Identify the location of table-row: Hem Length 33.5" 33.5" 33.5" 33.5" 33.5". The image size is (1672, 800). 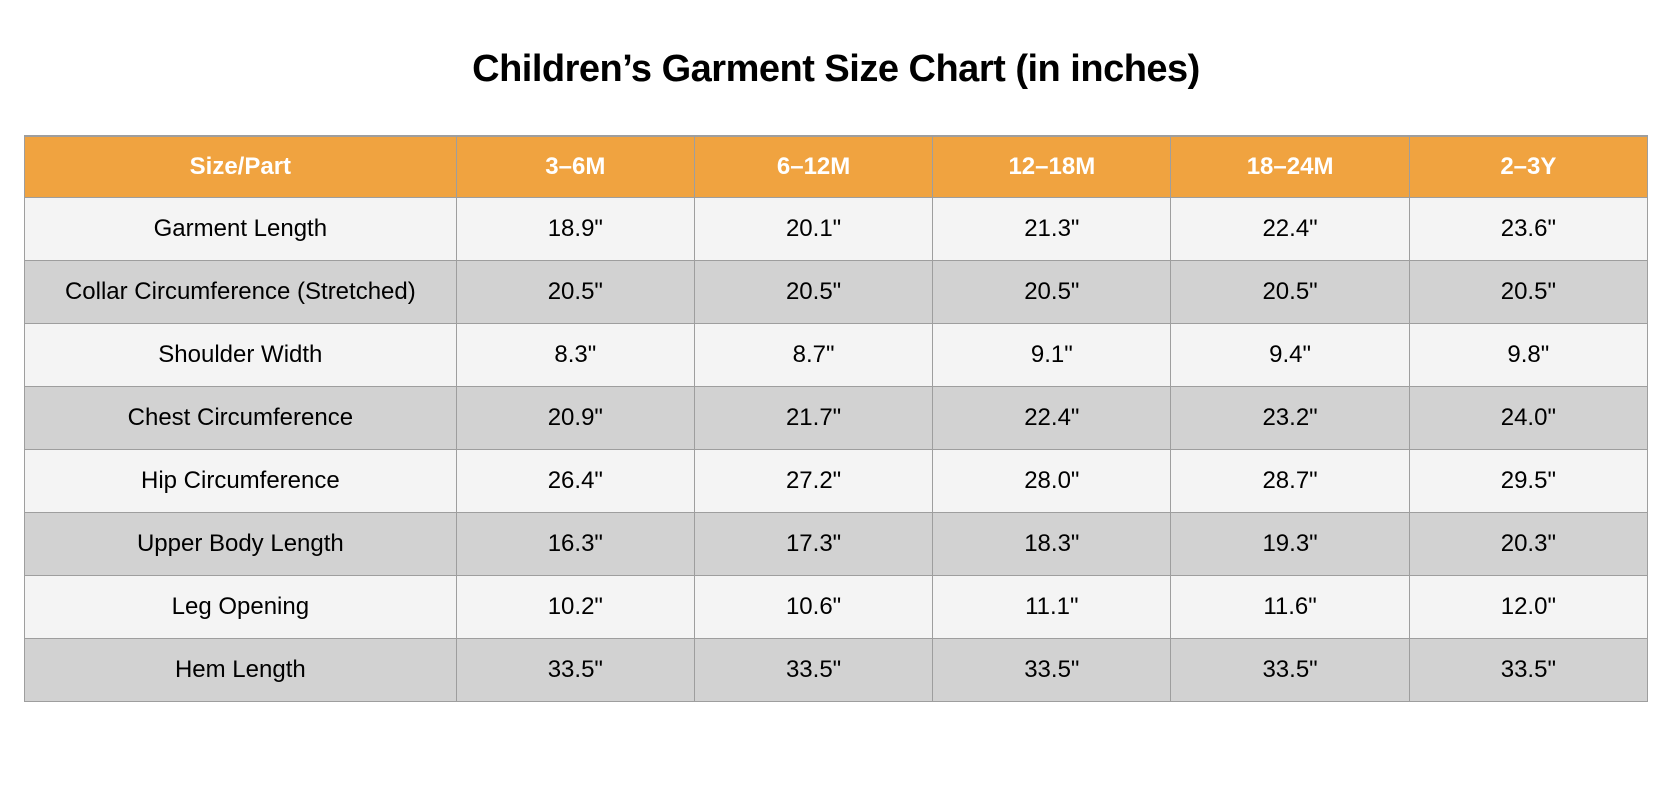
(836, 669).